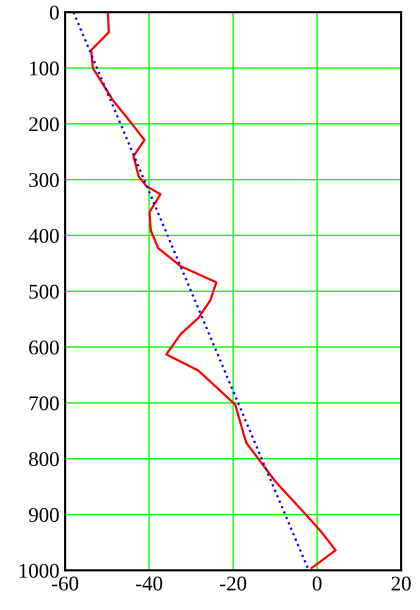 The image size is (420, 610). What do you see at coordinates (65, 583) in the screenshot?
I see `x-tick-label: -60` at bounding box center [65, 583].